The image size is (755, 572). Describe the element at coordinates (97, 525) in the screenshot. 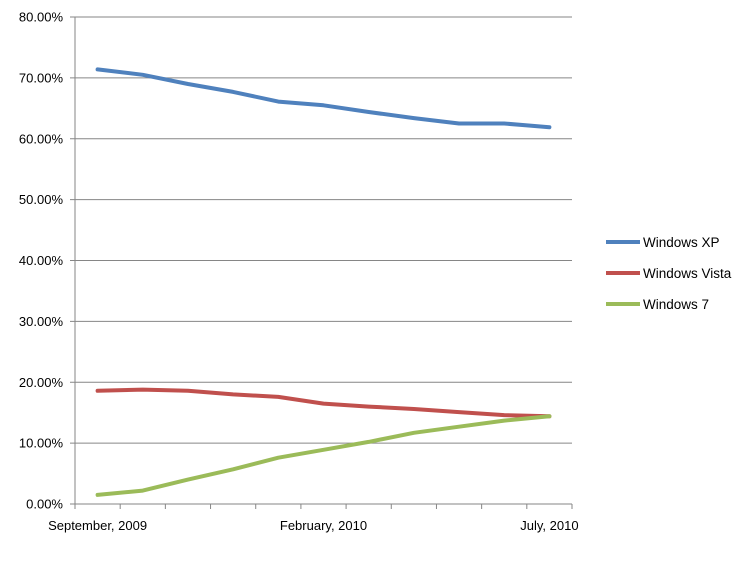

I see `x-tick-label: September, 2009` at that location.